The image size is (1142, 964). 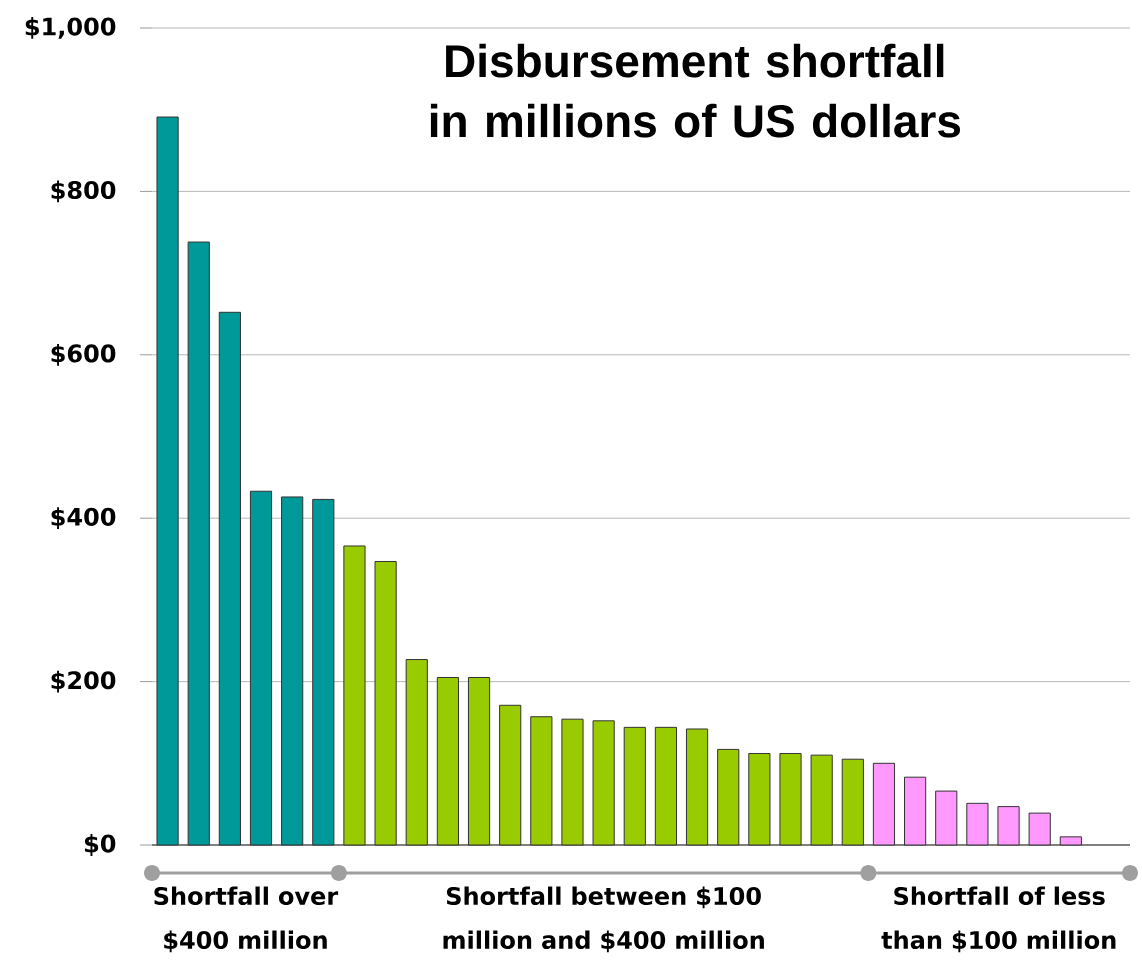 I want to click on text: Shortfall over $400 million, so click(x=246, y=919).